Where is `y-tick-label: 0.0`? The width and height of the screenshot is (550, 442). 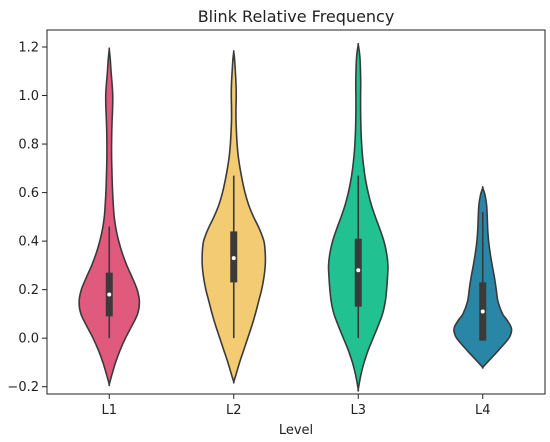
y-tick-label: 0.0 is located at coordinates (28, 339).